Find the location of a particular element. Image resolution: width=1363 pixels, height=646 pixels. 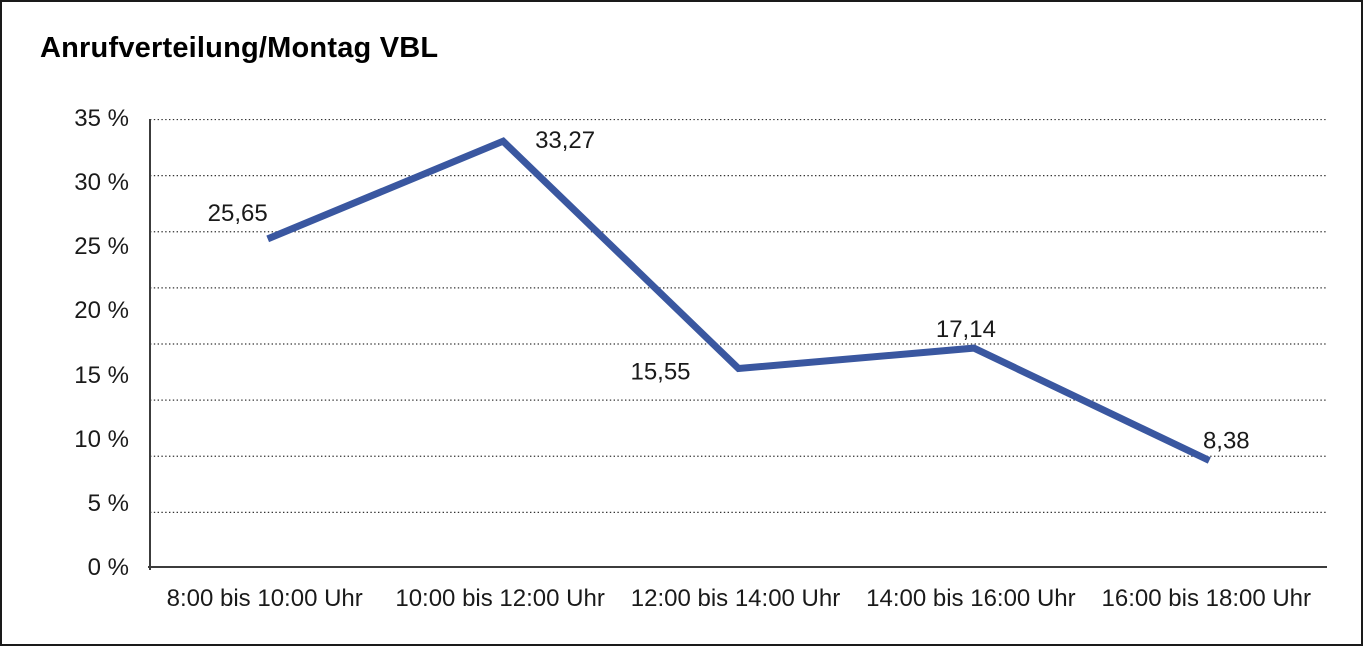

x-tick-label: 16:00 bis 18:00 Uhr is located at coordinates (1206, 598).